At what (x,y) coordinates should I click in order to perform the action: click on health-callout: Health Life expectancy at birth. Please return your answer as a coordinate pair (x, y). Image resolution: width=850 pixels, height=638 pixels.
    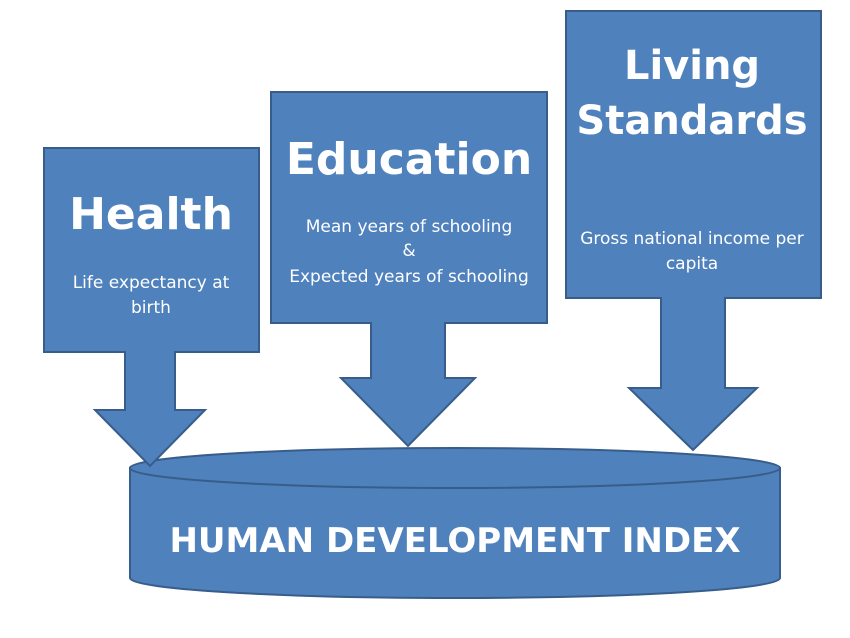
    Looking at the image, I should click on (151, 307).